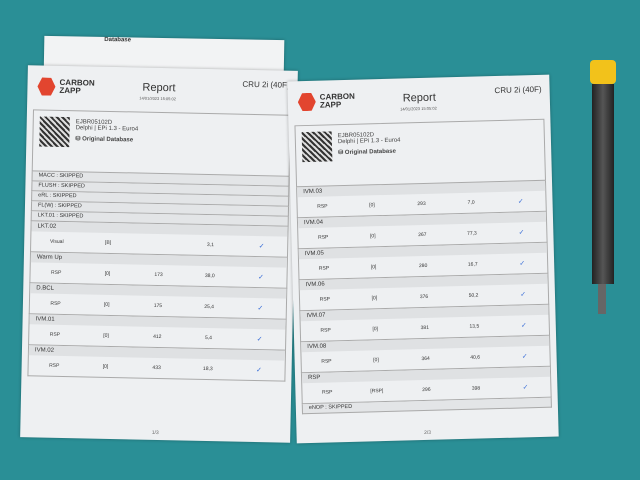 This screenshot has height=480, width=640. I want to click on test-value: 77,3, so click(471, 233).